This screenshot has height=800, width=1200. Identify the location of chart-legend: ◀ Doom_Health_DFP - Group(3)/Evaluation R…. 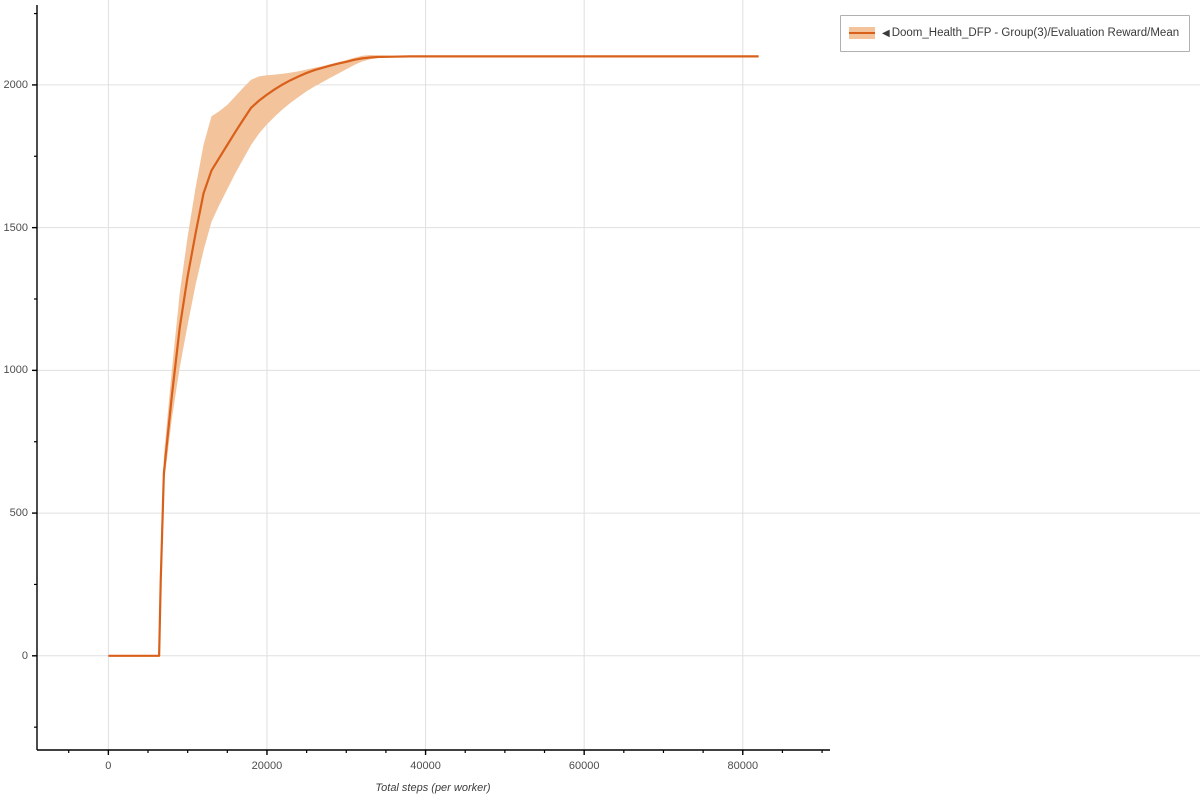
(1015, 33).